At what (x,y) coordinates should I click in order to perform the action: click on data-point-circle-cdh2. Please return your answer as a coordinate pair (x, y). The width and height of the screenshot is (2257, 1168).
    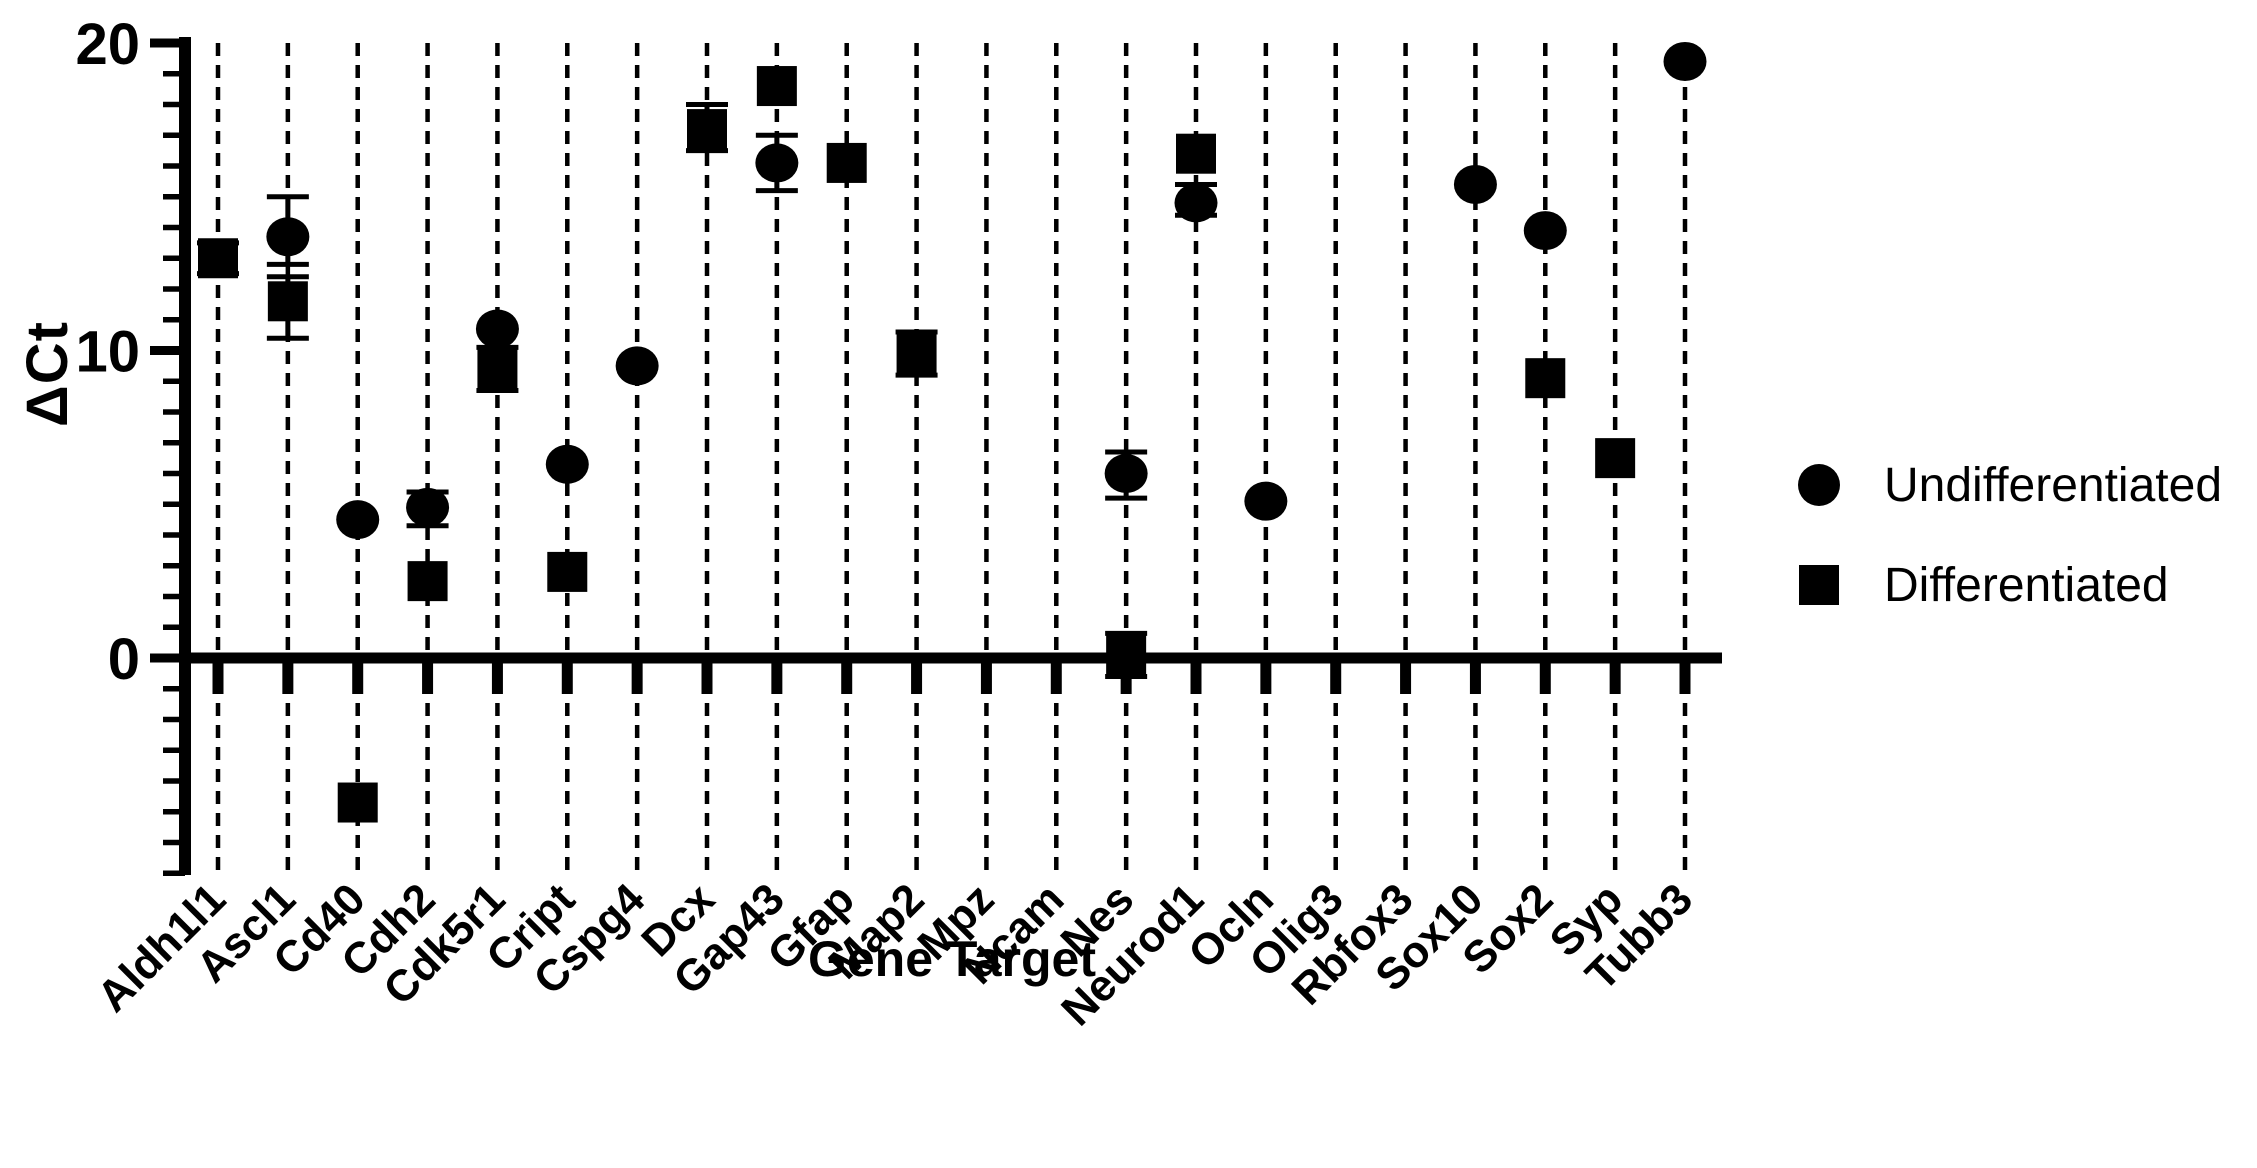
    Looking at the image, I should click on (428, 507).